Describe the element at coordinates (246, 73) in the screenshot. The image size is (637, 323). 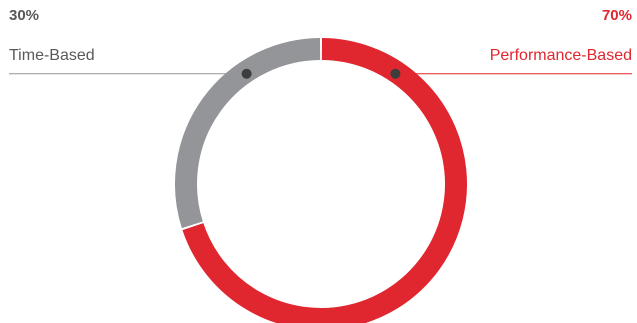
I see `time-based-callout-dot` at that location.